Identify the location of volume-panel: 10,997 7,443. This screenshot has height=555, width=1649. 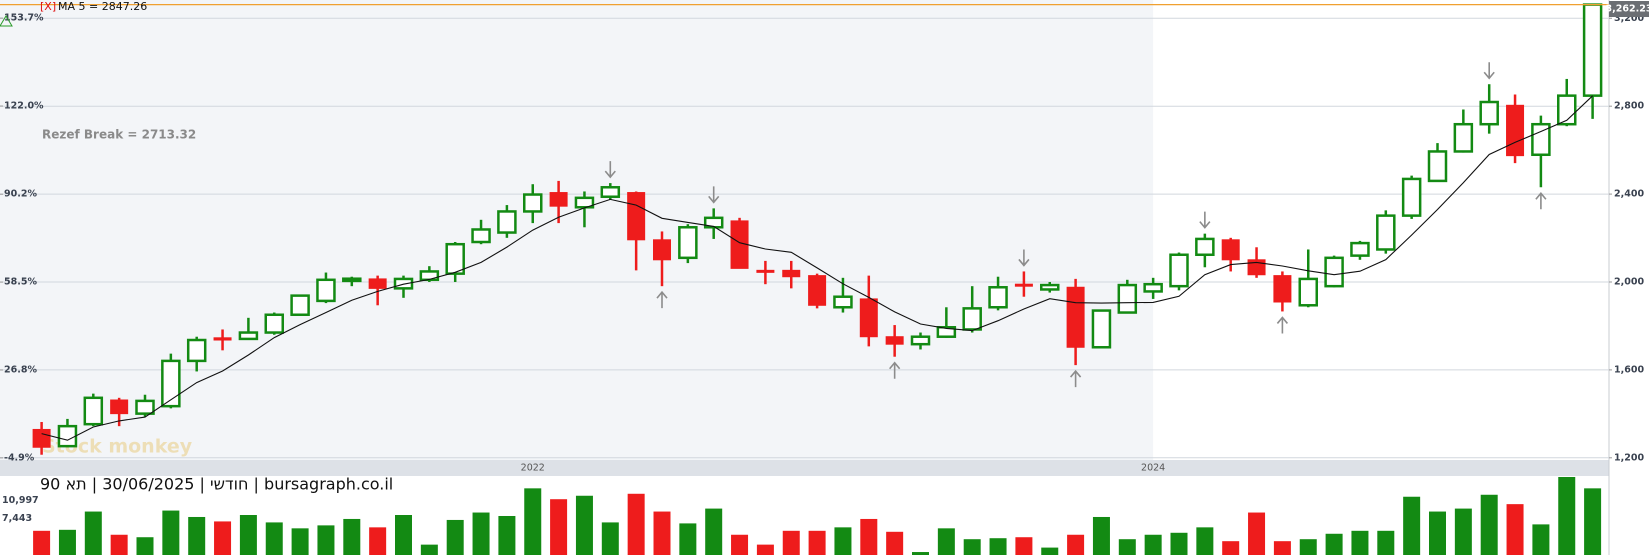
(802, 515).